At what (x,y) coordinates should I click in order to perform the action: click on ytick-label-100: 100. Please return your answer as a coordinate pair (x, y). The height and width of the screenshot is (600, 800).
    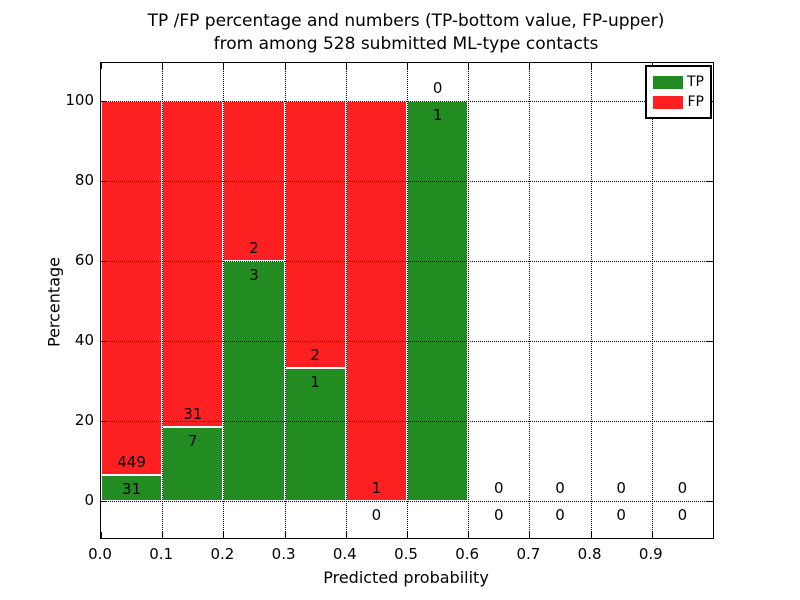
    Looking at the image, I should click on (79, 100).